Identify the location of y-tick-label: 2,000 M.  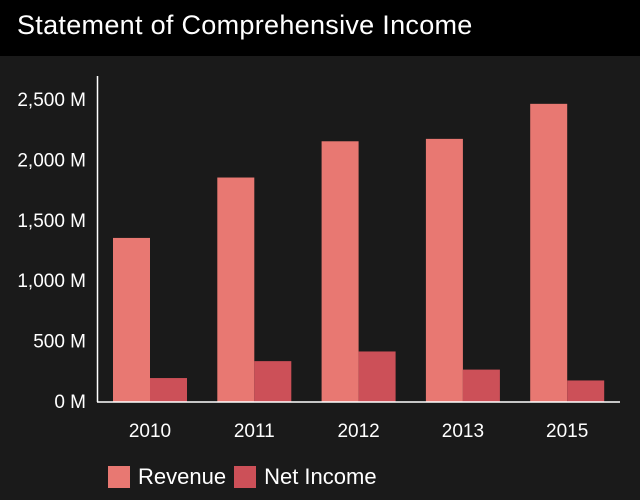
(51, 160).